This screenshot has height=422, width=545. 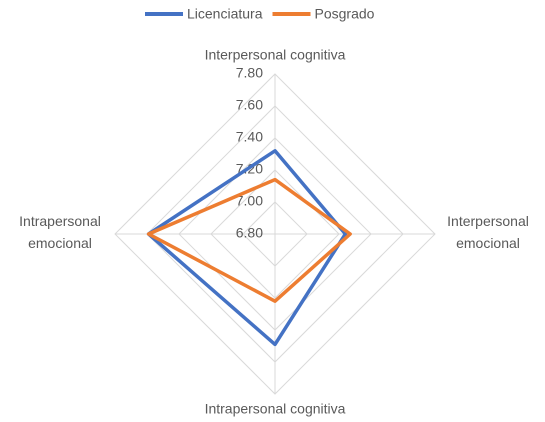 What do you see at coordinates (249, 233) in the screenshot?
I see `tick-label: 6.80` at bounding box center [249, 233].